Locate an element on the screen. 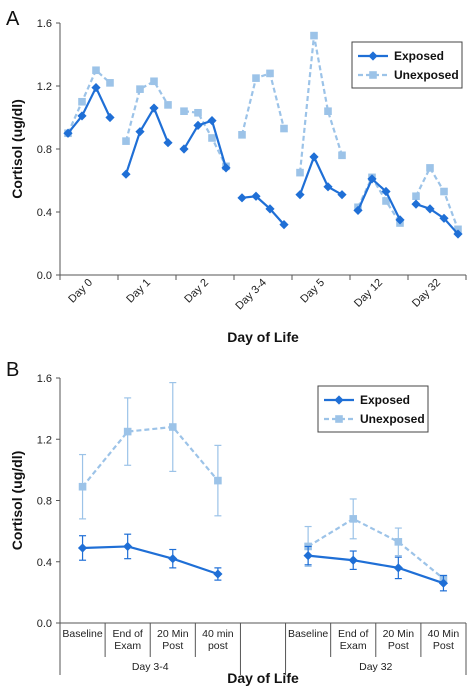 Image resolution: width=474 pixels, height=687 pixels. x-group-label: Day 3-4 is located at coordinates (150, 667).